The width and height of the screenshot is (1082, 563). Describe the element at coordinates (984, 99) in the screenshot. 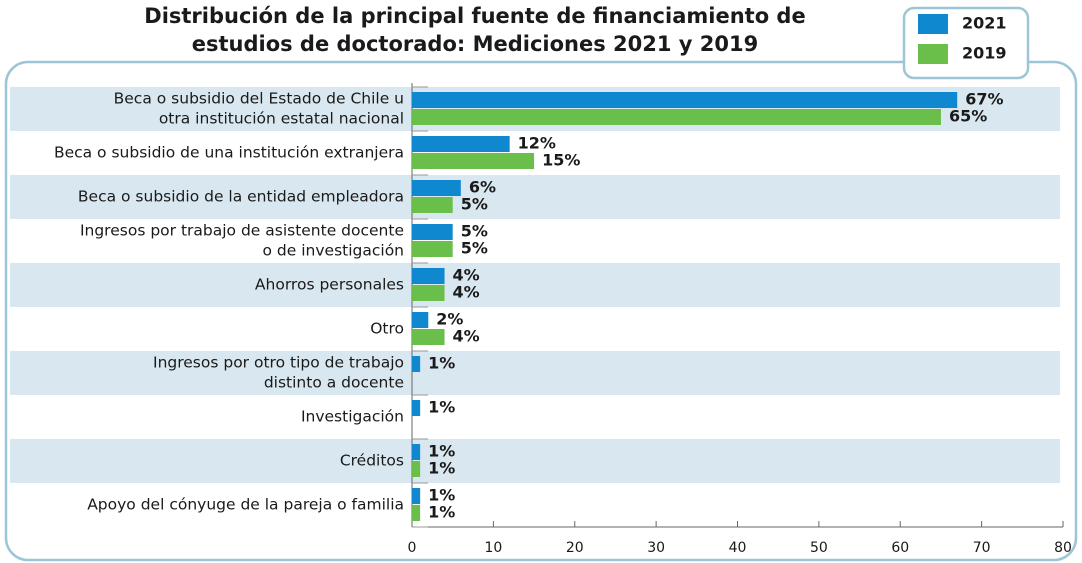

I see `value-label: 67%` at that location.